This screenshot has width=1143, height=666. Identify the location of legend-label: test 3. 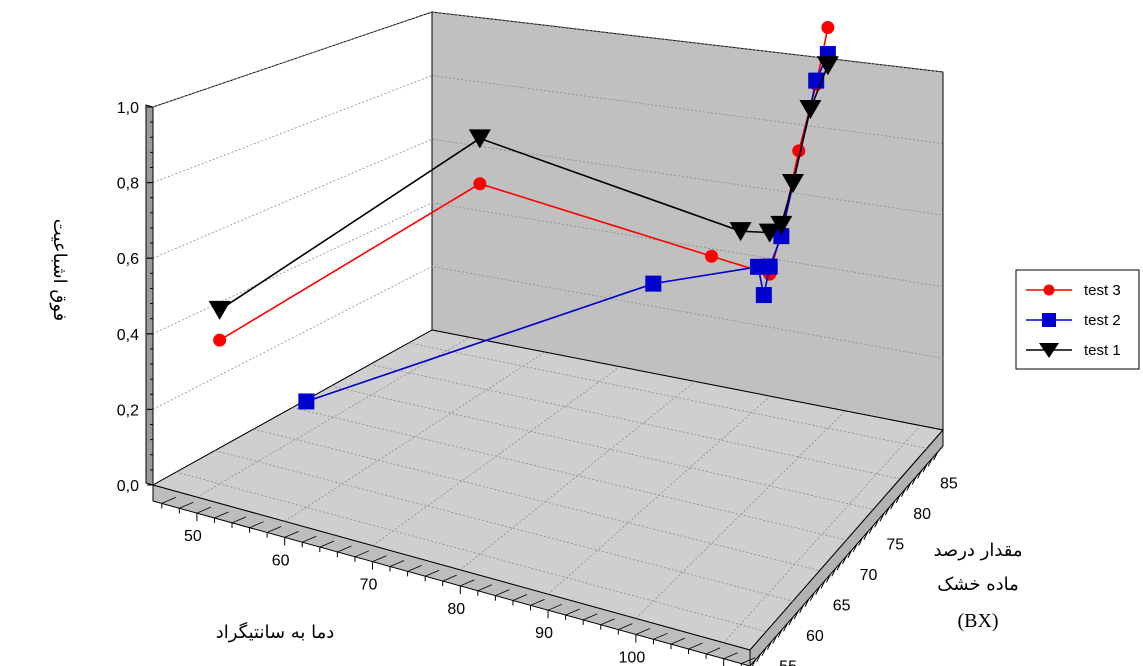
(1102, 290).